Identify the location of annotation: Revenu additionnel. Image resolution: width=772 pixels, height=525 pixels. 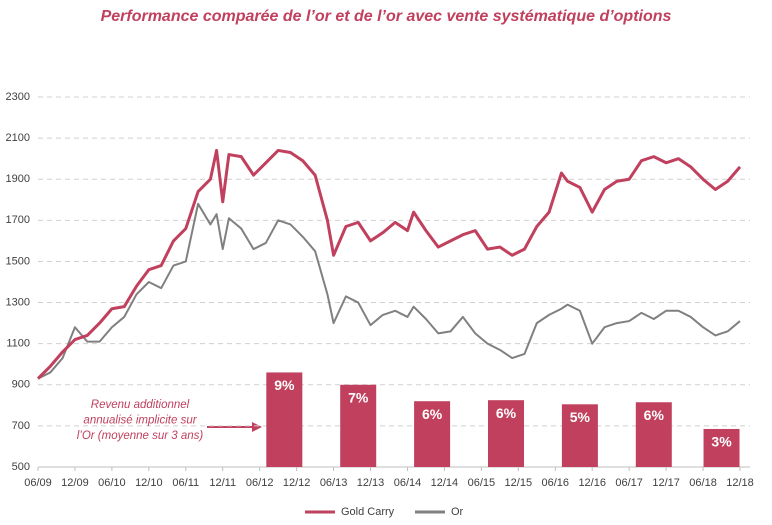
(140, 405).